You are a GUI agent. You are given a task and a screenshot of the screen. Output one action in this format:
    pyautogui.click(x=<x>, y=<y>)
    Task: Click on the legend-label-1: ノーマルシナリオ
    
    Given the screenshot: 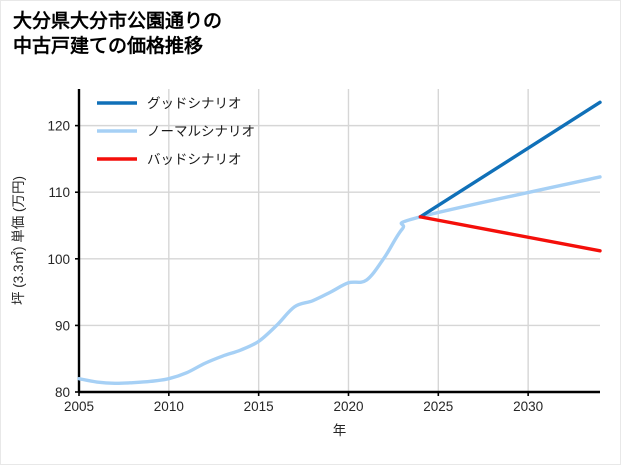 What is the action you would take?
    pyautogui.click(x=201, y=131)
    